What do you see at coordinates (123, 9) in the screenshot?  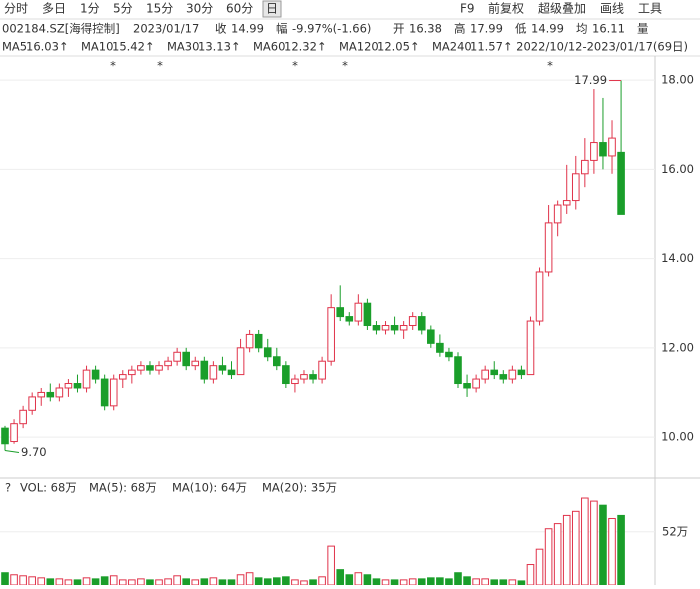 I see `period-tab: 5分` at bounding box center [123, 9].